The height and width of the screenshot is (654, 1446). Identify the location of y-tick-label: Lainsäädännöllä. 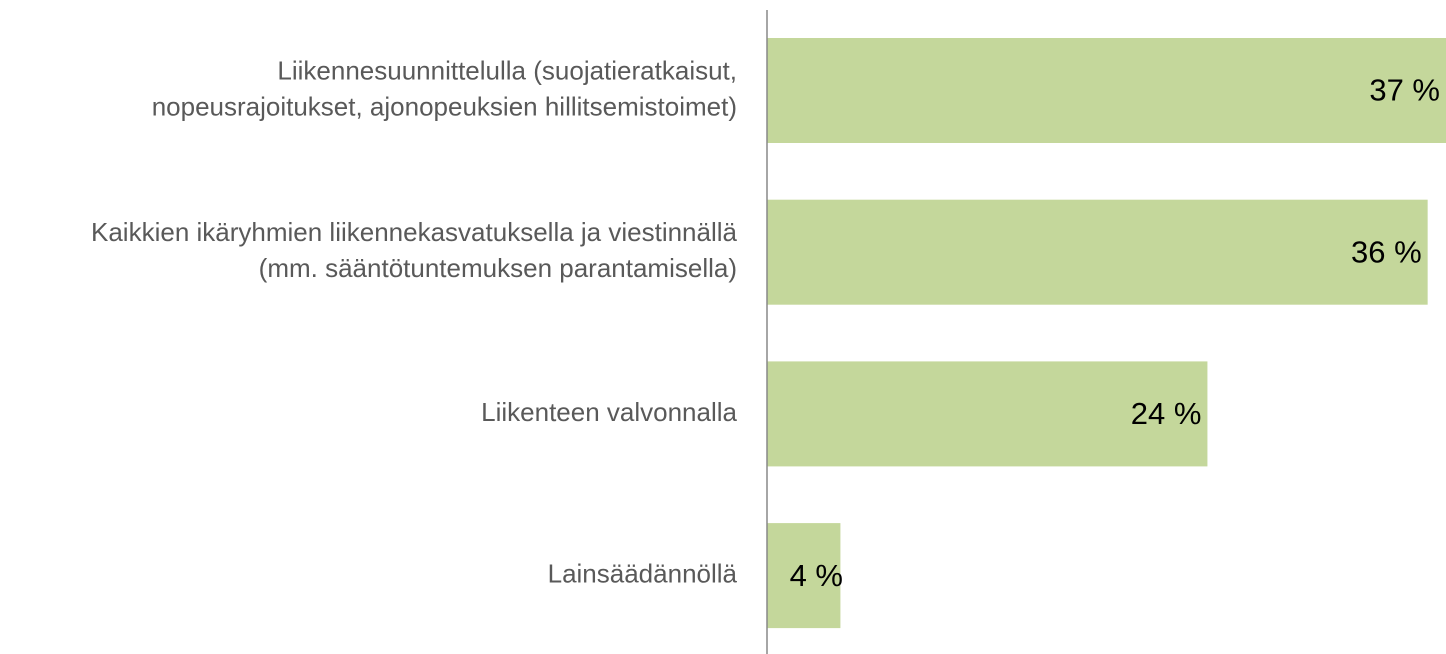
(643, 573).